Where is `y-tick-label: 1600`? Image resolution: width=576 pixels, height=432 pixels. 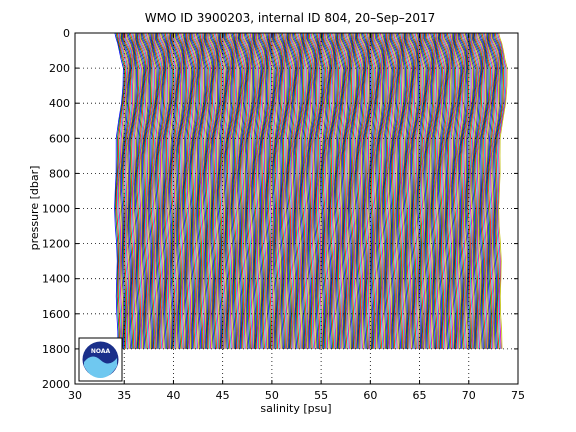 y-tick-label: 1600 is located at coordinates (56, 314).